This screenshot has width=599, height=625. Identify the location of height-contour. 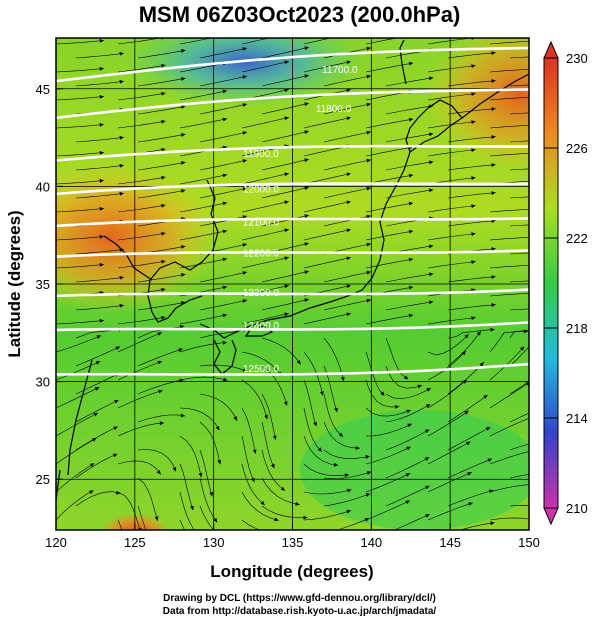
(292, 369).